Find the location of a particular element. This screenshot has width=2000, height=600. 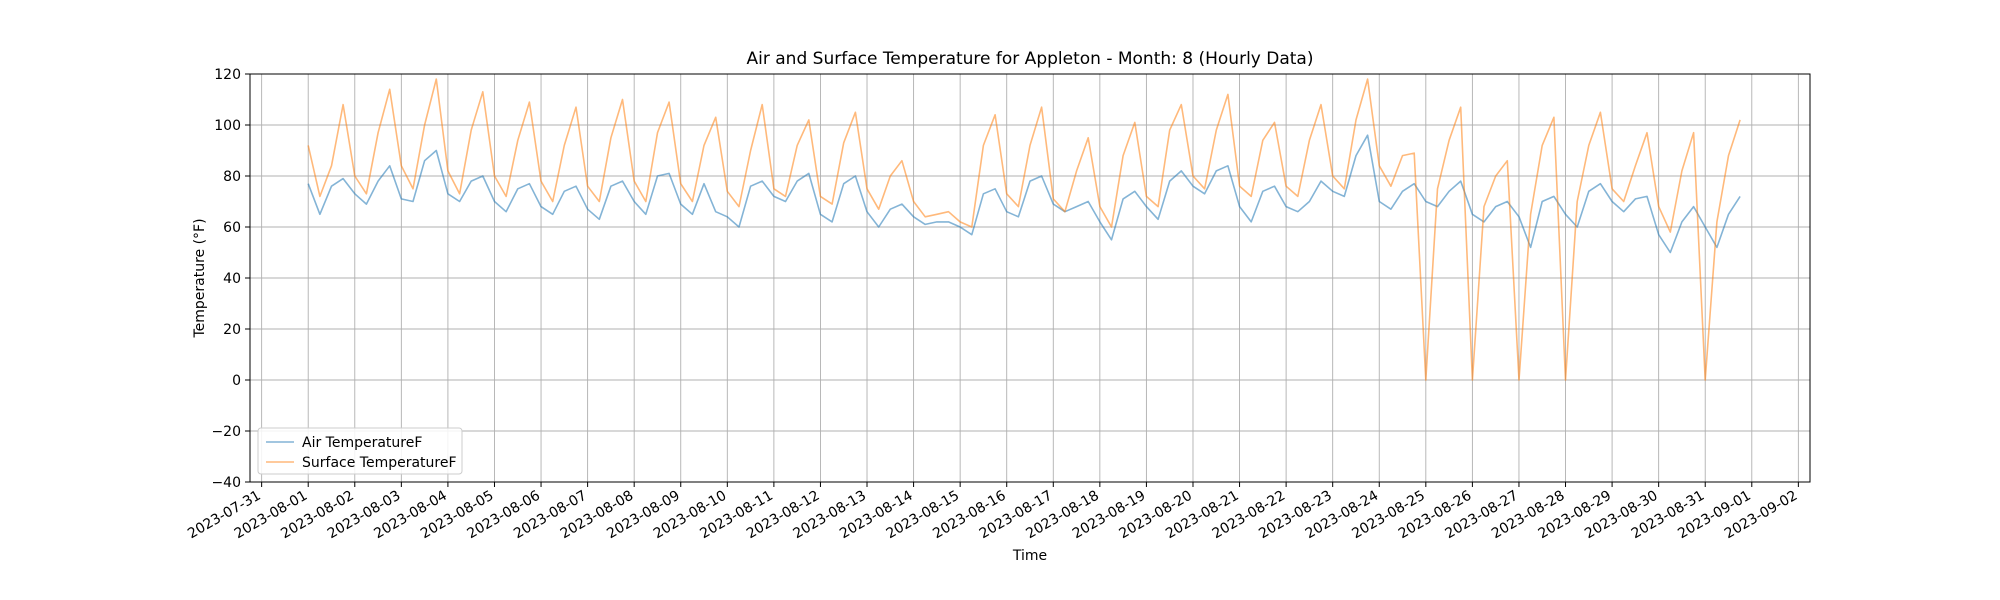

y-tick-label: 20 is located at coordinates (232, 330).